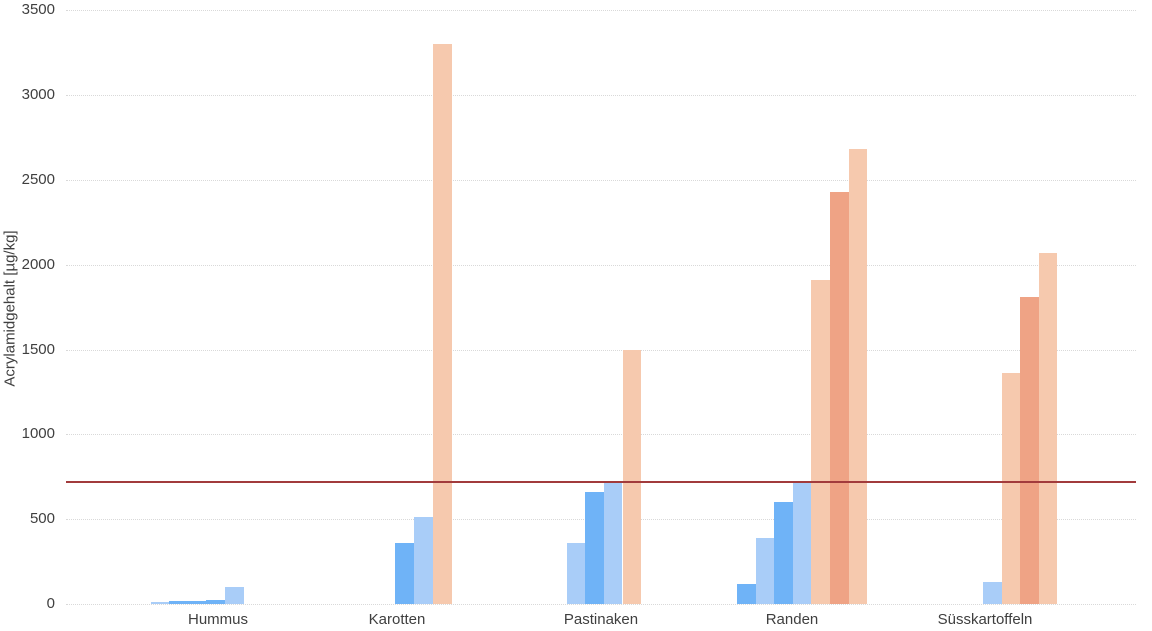 This screenshot has width=1152, height=631. What do you see at coordinates (397, 619) in the screenshot?
I see `category-label: Karotten` at bounding box center [397, 619].